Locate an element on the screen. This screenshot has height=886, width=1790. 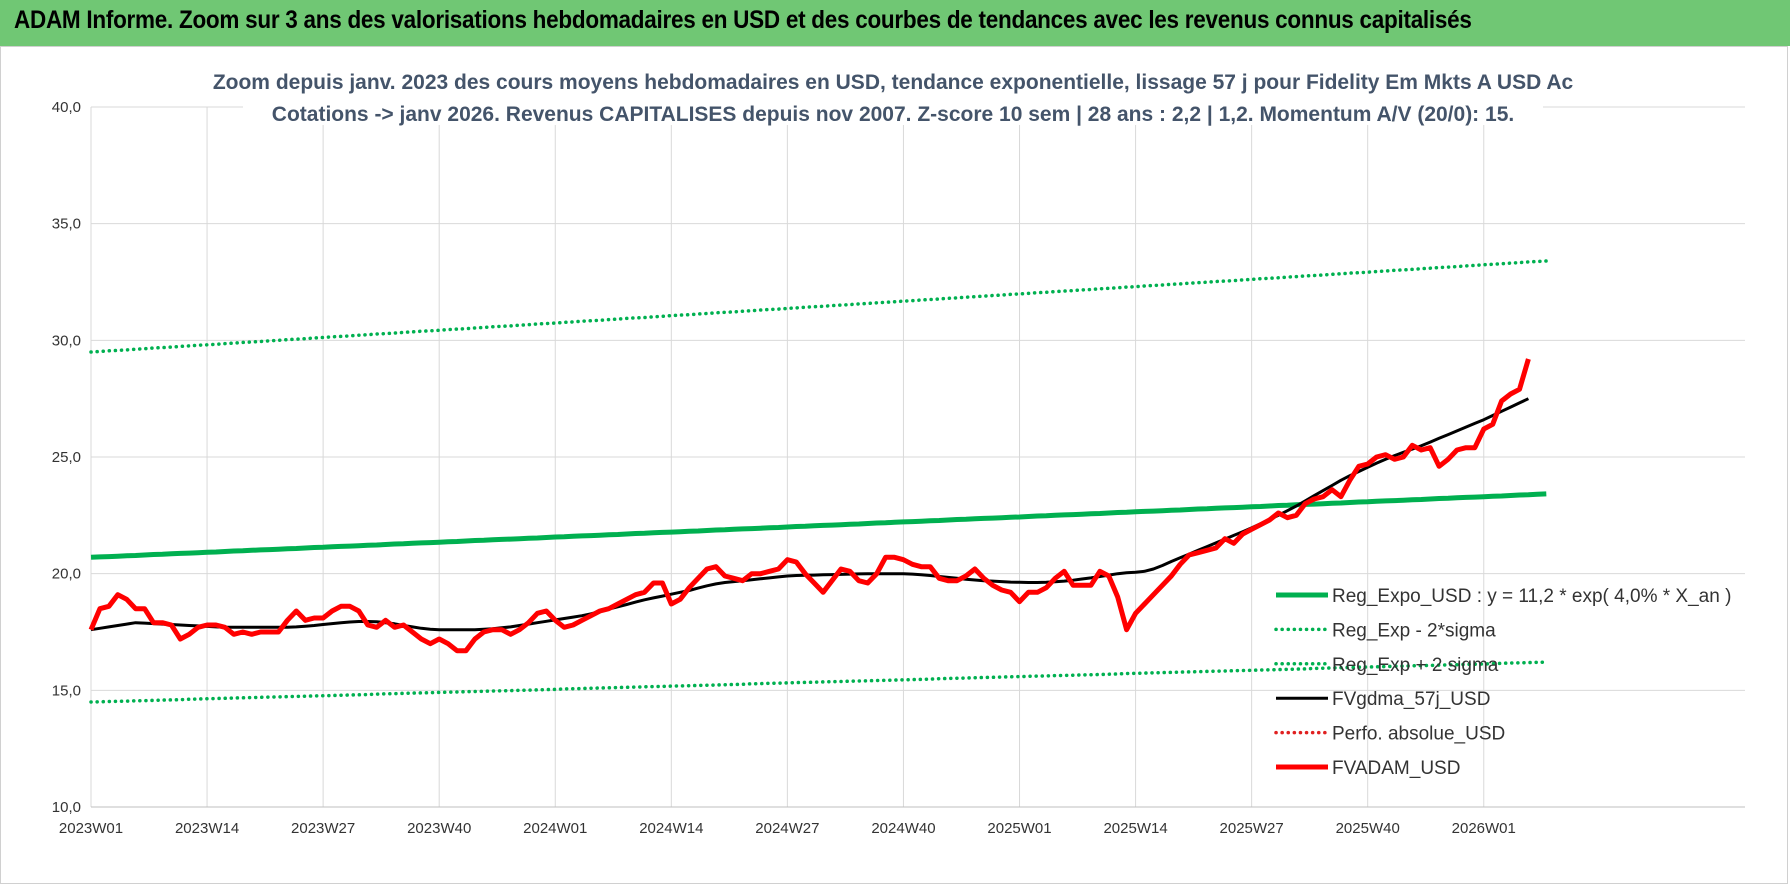
legend-label: FVADAM_USD is located at coordinates (1396, 768).